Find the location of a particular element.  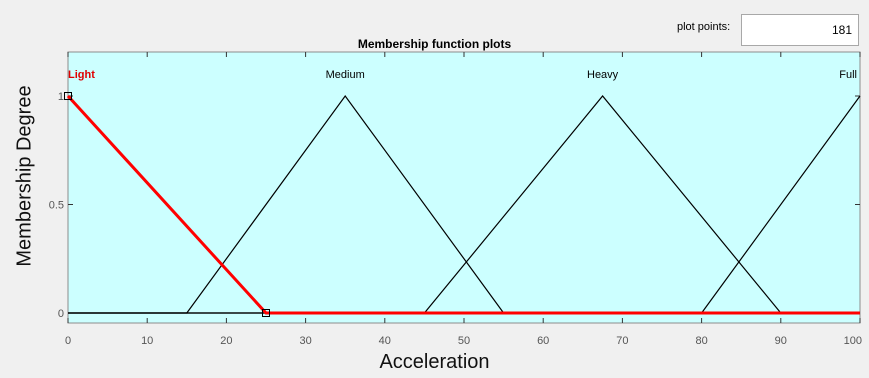

mf-label-light: Light is located at coordinates (81, 75).